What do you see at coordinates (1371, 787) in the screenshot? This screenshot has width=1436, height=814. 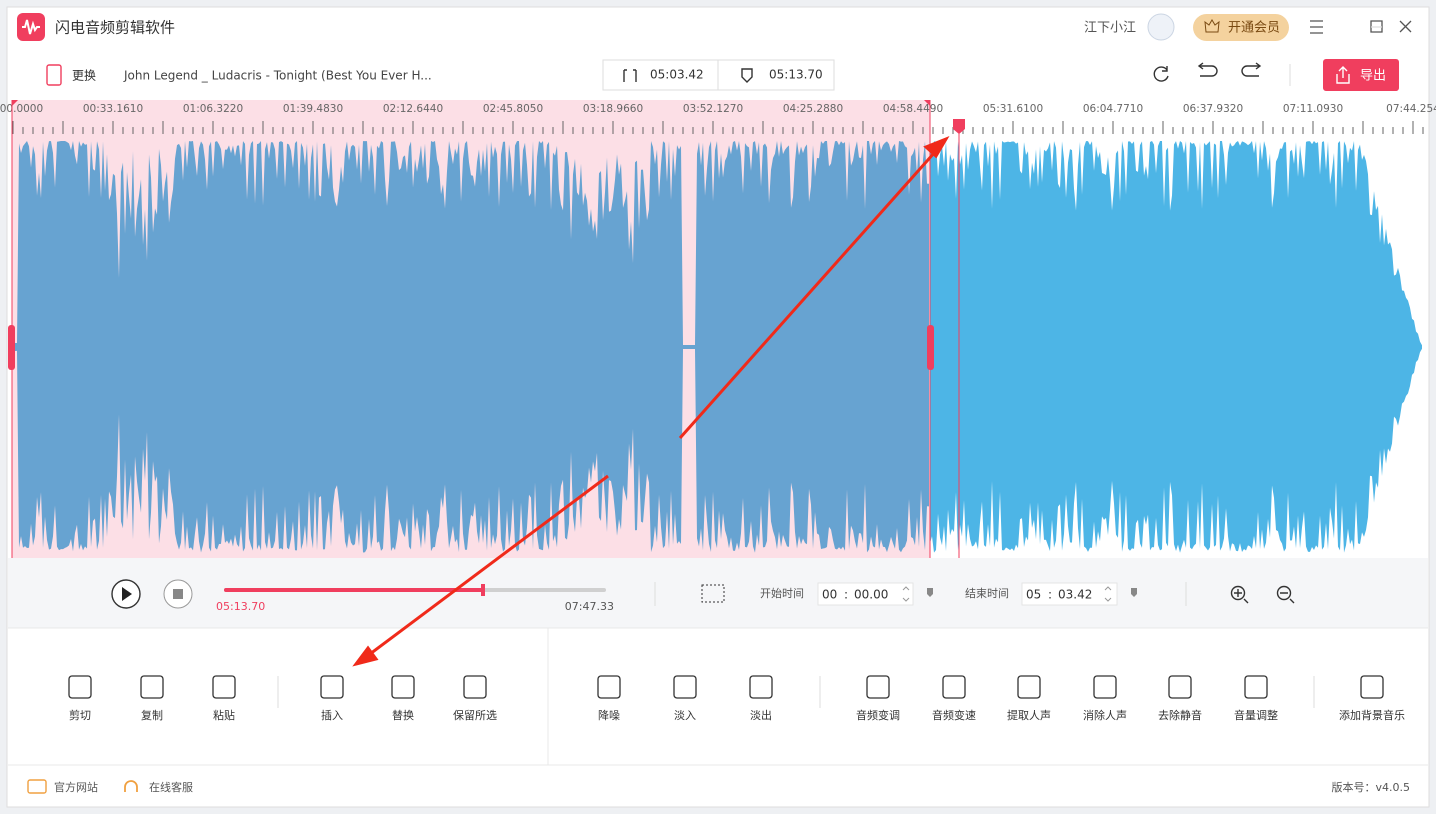 I see `version: 版本号：v4.0.5` at bounding box center [1371, 787].